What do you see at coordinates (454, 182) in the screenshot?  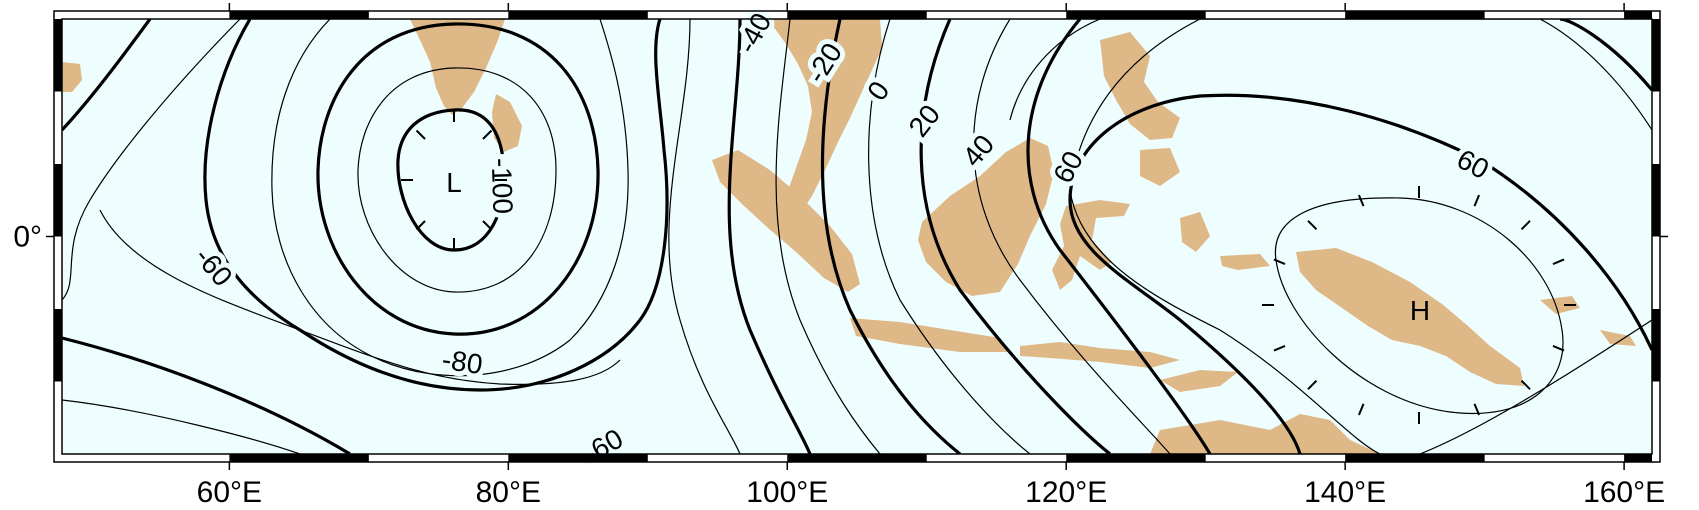 I see `low-marker: L` at bounding box center [454, 182].